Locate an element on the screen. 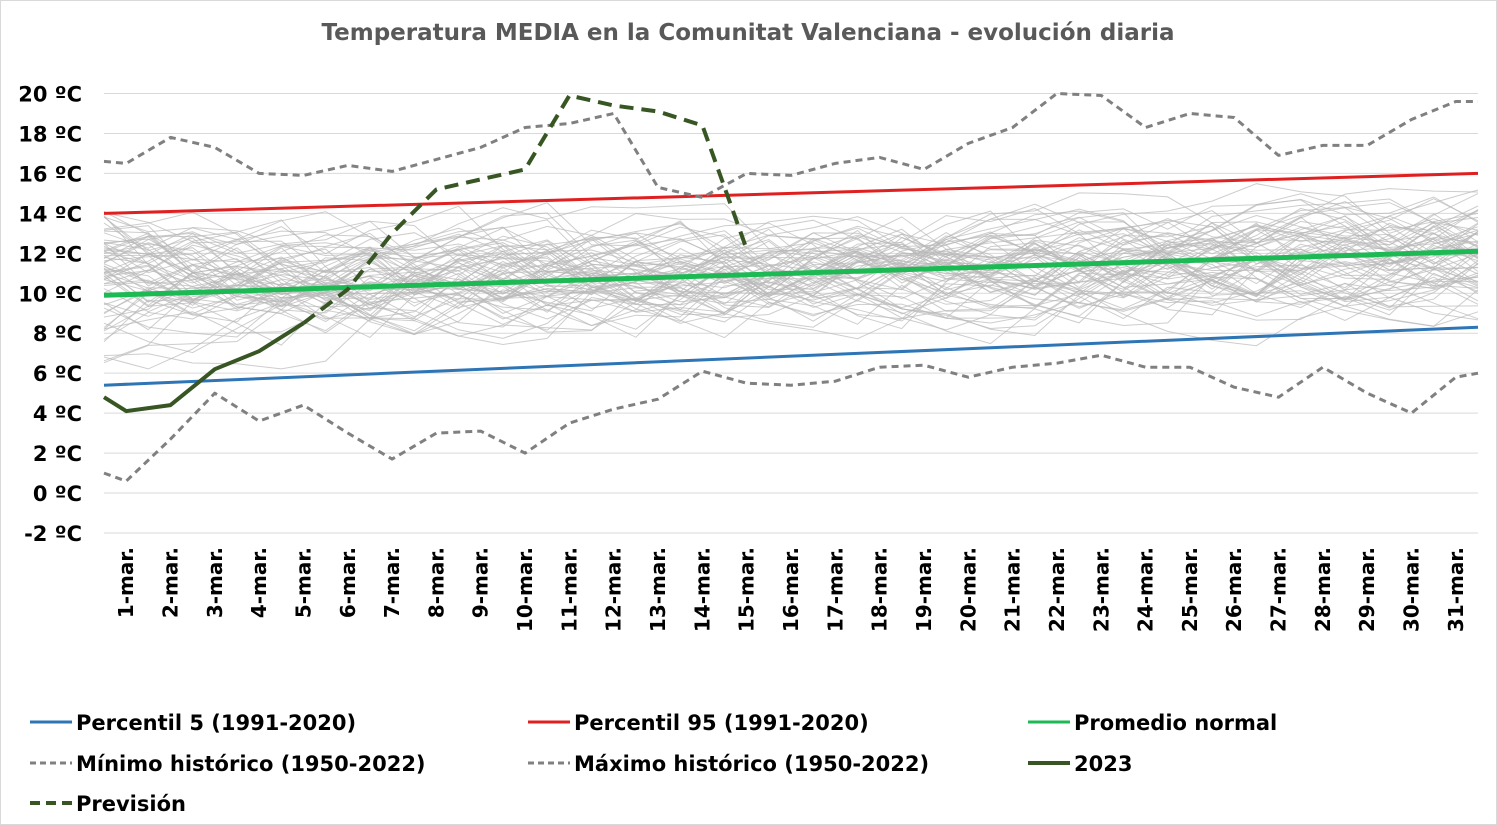 This screenshot has height=825, width=1497. y-tick-label: 4 ºC is located at coordinates (57, 414).